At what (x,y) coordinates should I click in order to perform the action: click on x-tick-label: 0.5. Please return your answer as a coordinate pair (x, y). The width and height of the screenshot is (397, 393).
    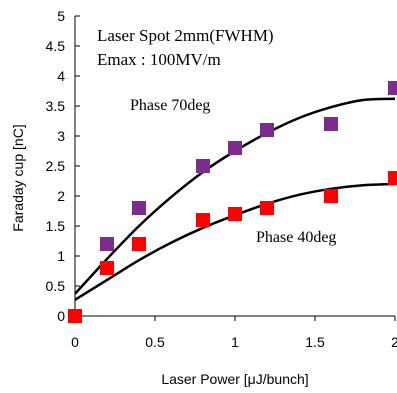
    Looking at the image, I should click on (155, 342).